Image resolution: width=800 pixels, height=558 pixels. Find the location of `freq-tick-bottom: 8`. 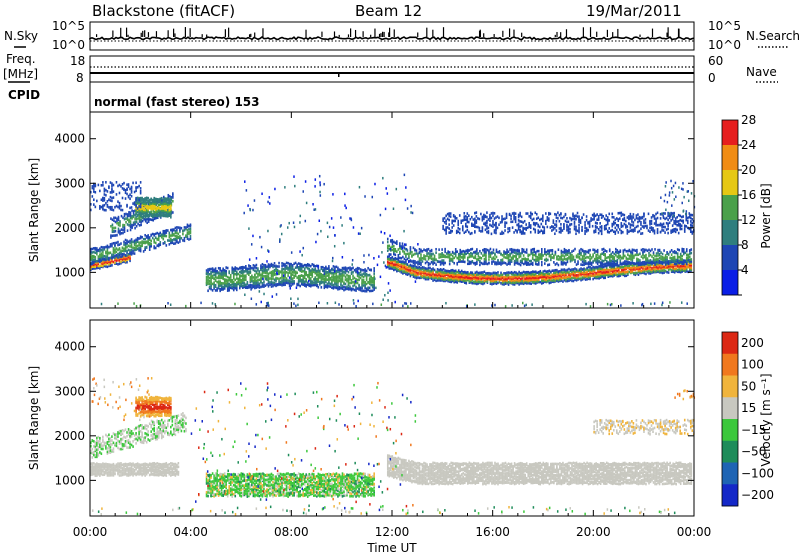

freq-tick-bottom: 8 is located at coordinates (80, 78).